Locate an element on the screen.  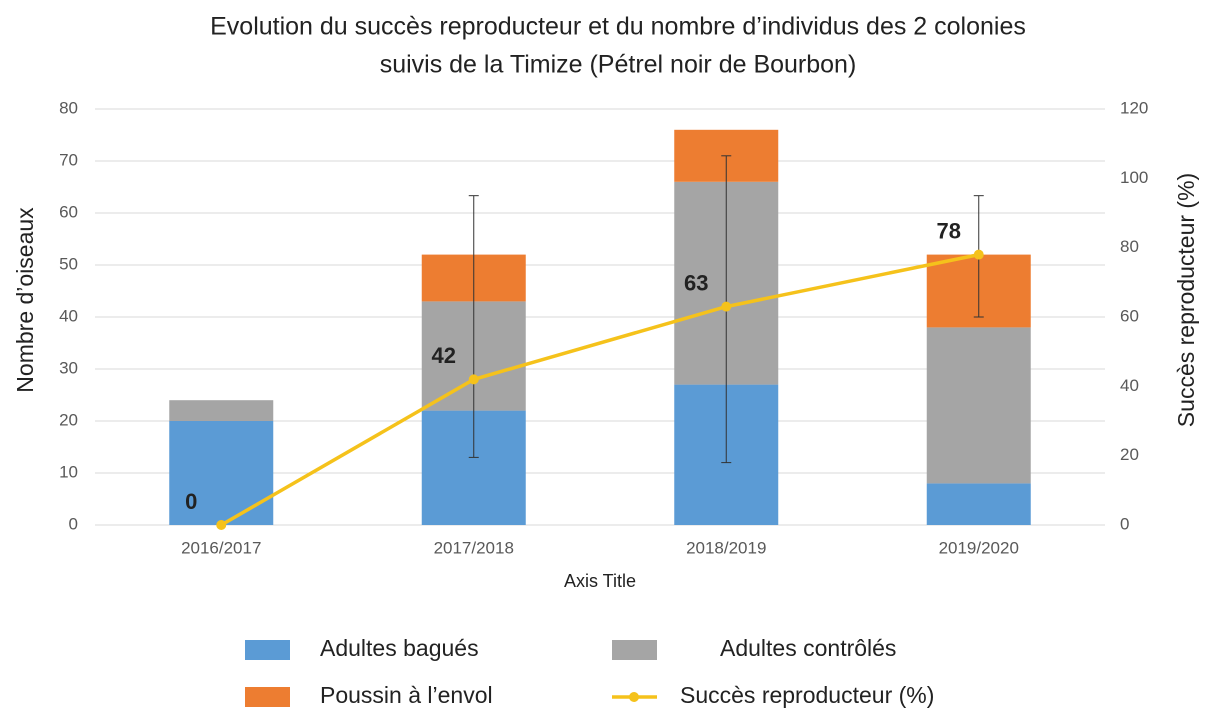
data-label: 42 is located at coordinates (444, 355).